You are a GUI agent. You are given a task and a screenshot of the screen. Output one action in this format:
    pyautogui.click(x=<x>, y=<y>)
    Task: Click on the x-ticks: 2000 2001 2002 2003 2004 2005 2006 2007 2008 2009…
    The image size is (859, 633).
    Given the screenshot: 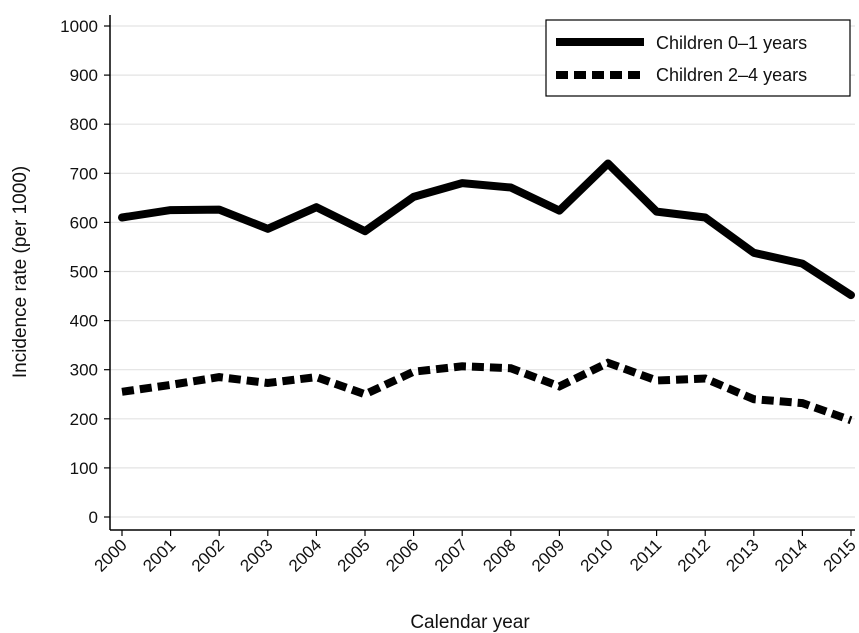 What is the action you would take?
    pyautogui.click(x=475, y=553)
    